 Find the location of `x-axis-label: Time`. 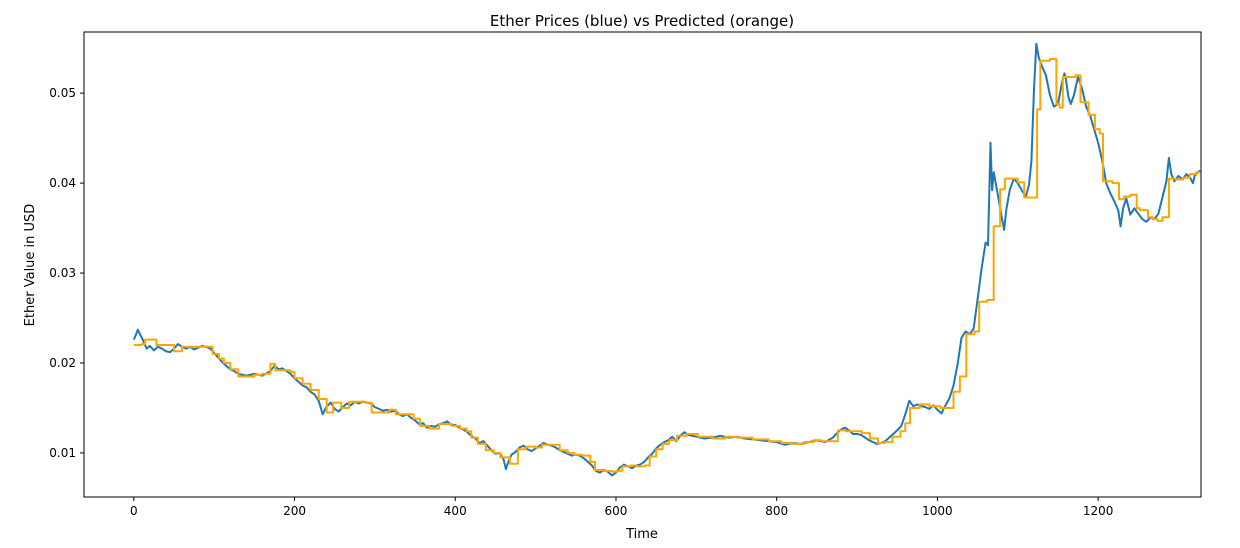

x-axis-label: Time is located at coordinates (641, 534).